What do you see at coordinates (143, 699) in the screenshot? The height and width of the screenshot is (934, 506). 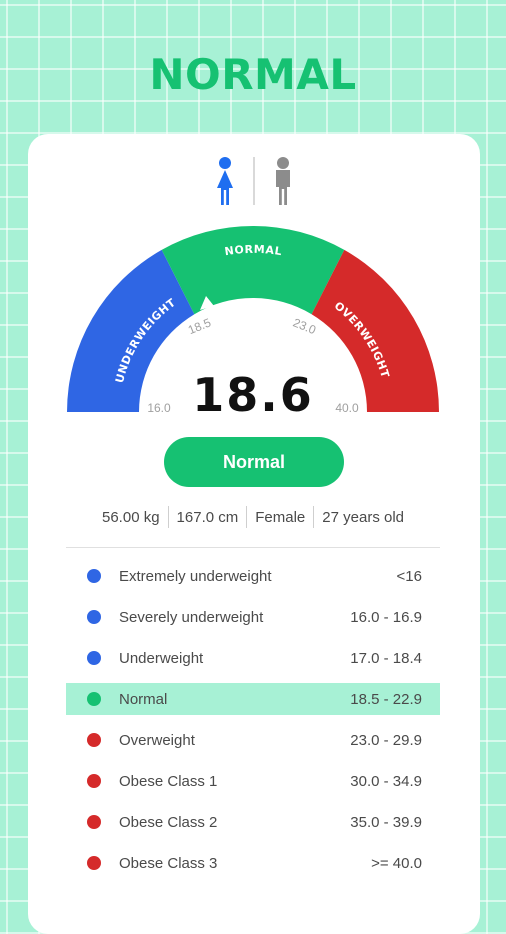 I see `category-label: Normal` at bounding box center [143, 699].